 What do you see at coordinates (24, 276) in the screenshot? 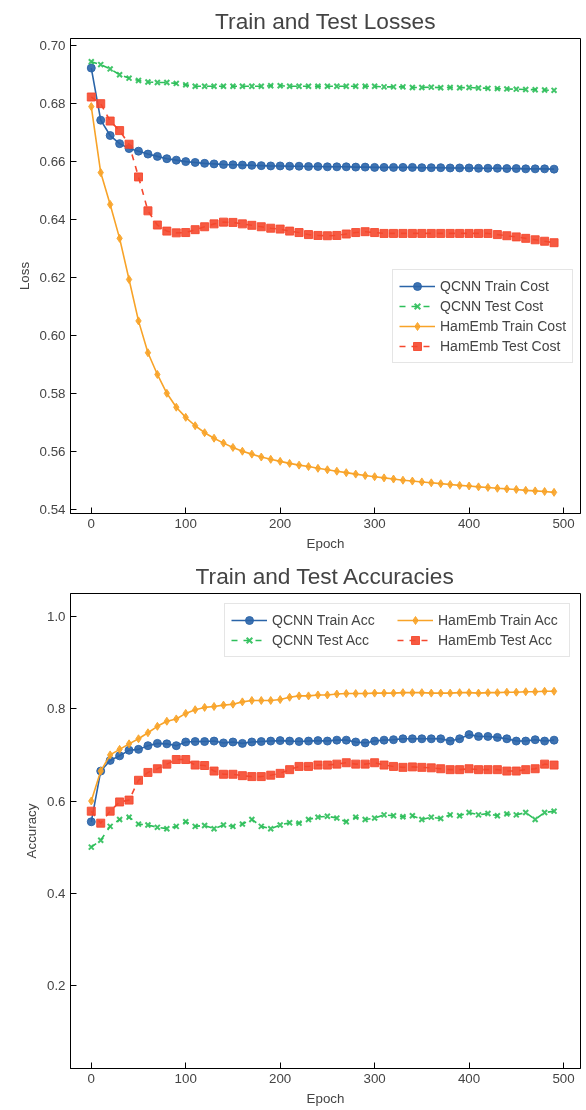
I see `y-axis-title: Loss` at bounding box center [24, 276].